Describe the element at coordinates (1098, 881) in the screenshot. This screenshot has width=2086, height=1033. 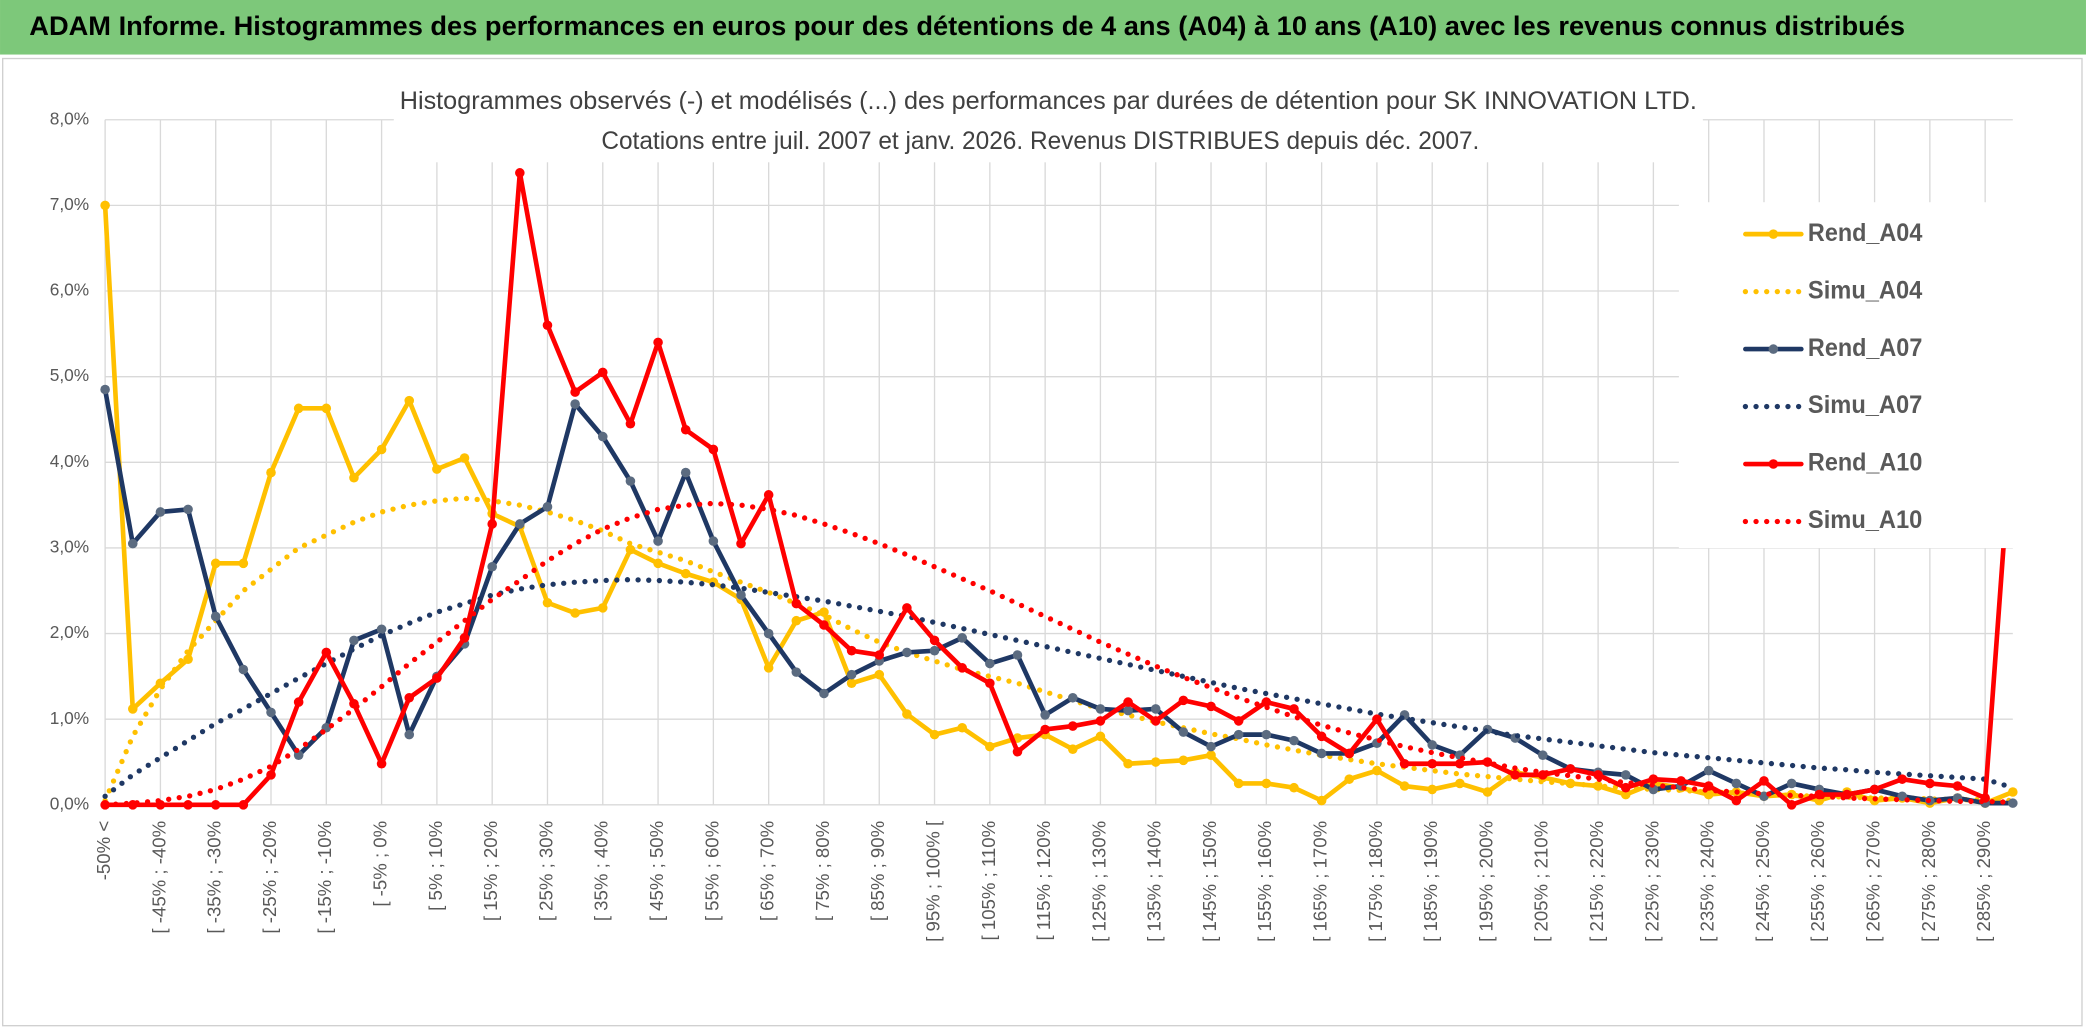
I see `x-tick-label: [ 125% ; 130%` at that location.